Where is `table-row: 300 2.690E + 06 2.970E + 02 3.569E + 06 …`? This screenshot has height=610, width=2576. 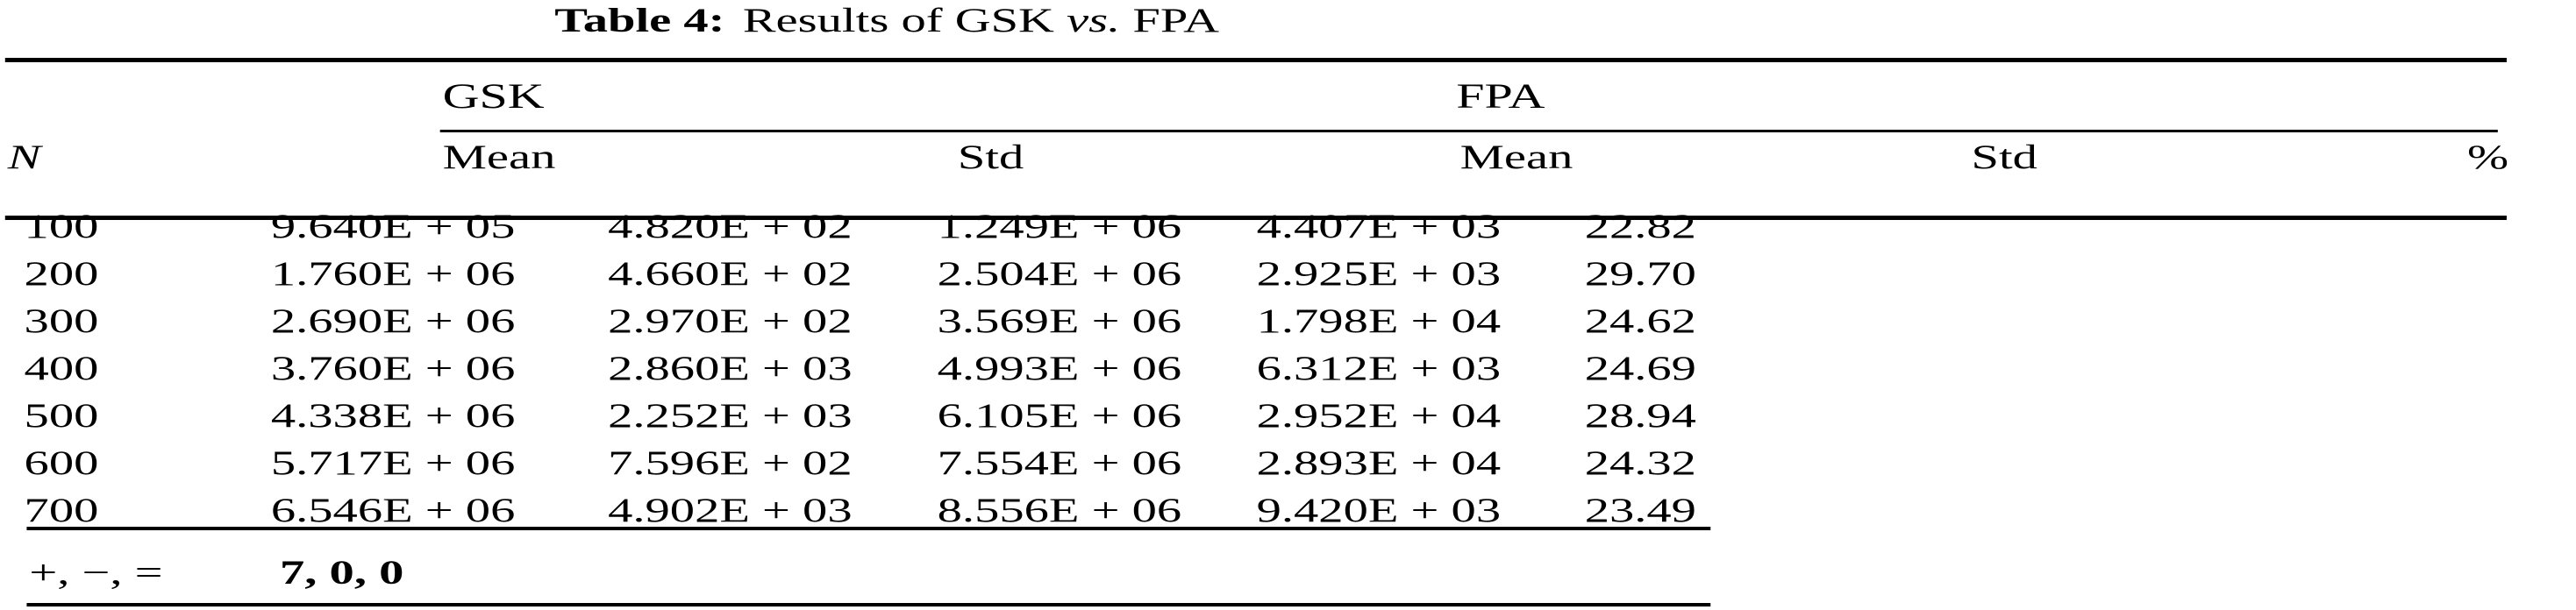 table-row: 300 2.690E + 06 2.970E + 02 3.569E + 06 … is located at coordinates (1288, 324).